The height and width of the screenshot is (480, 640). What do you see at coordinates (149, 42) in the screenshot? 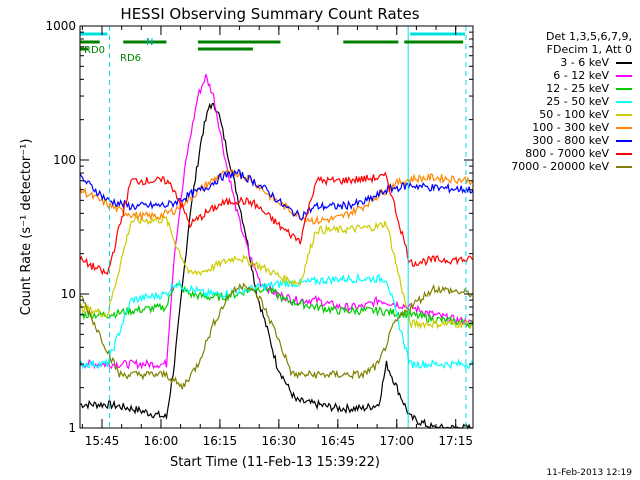
I see `flag-label-n: N` at bounding box center [149, 42].